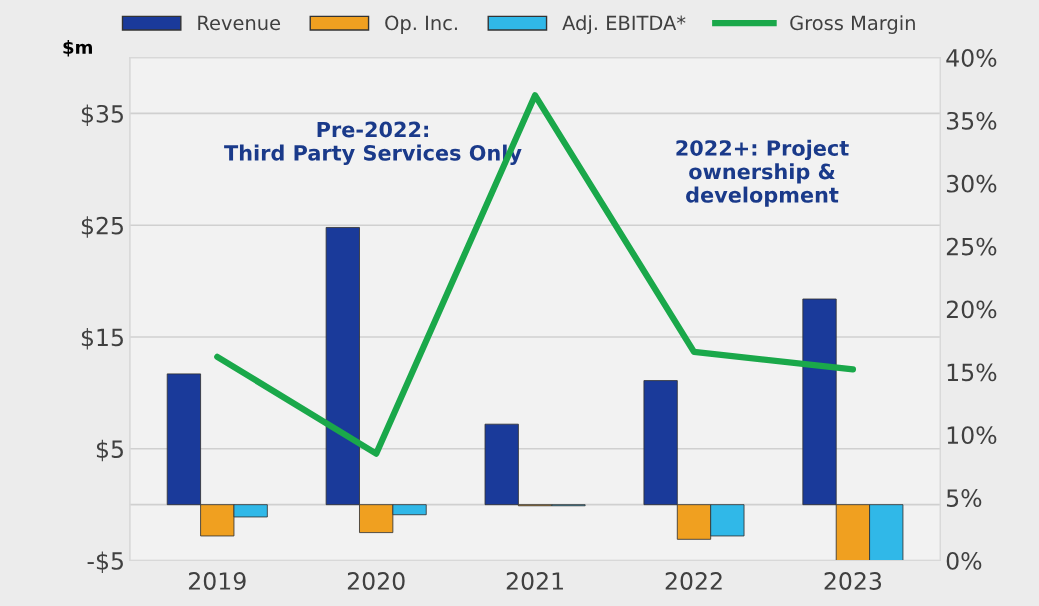  I want to click on y2-tick-label: 25%, so click(971, 246).